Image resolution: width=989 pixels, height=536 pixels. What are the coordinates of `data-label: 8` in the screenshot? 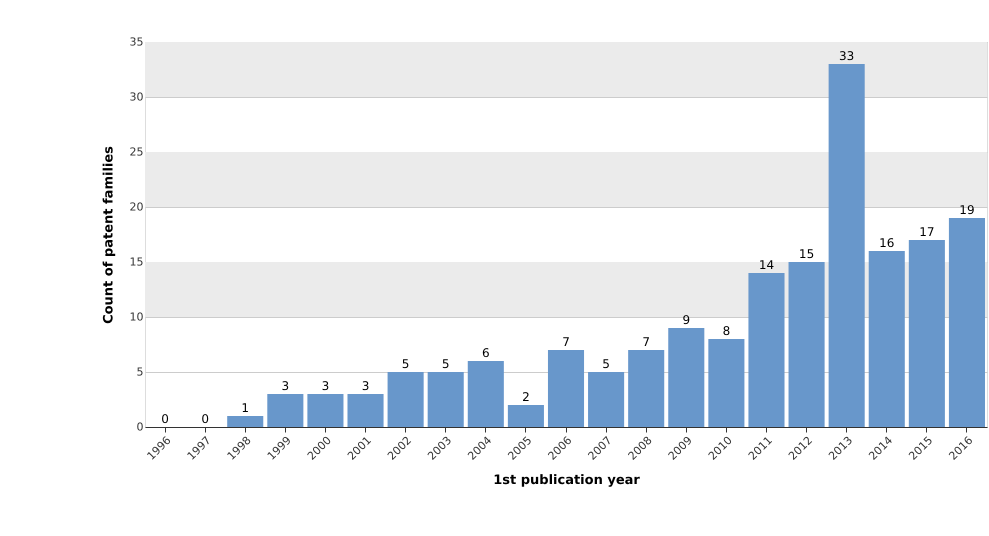 It's located at (726, 331).